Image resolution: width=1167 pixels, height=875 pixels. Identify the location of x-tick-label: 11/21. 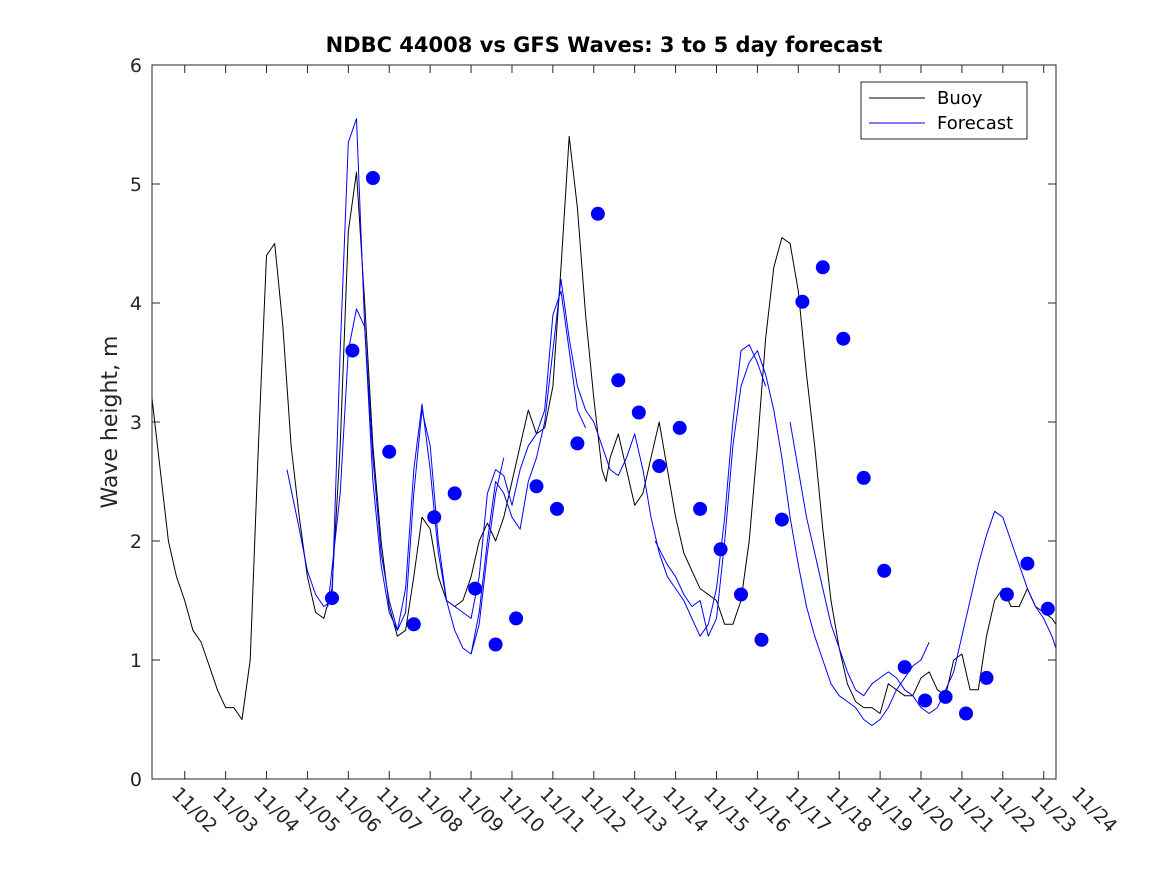
(971, 810).